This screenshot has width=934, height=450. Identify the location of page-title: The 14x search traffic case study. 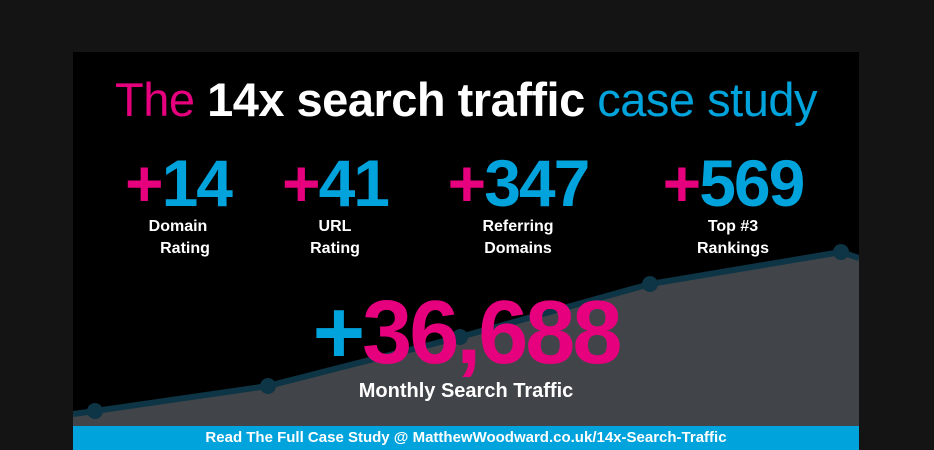
(466, 99).